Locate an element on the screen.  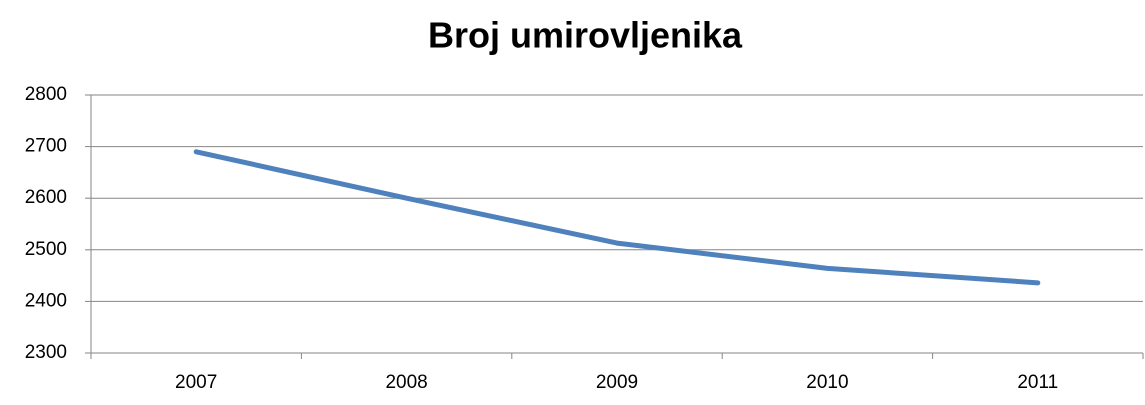
y-tick-label: 2300 is located at coordinates (46, 352).